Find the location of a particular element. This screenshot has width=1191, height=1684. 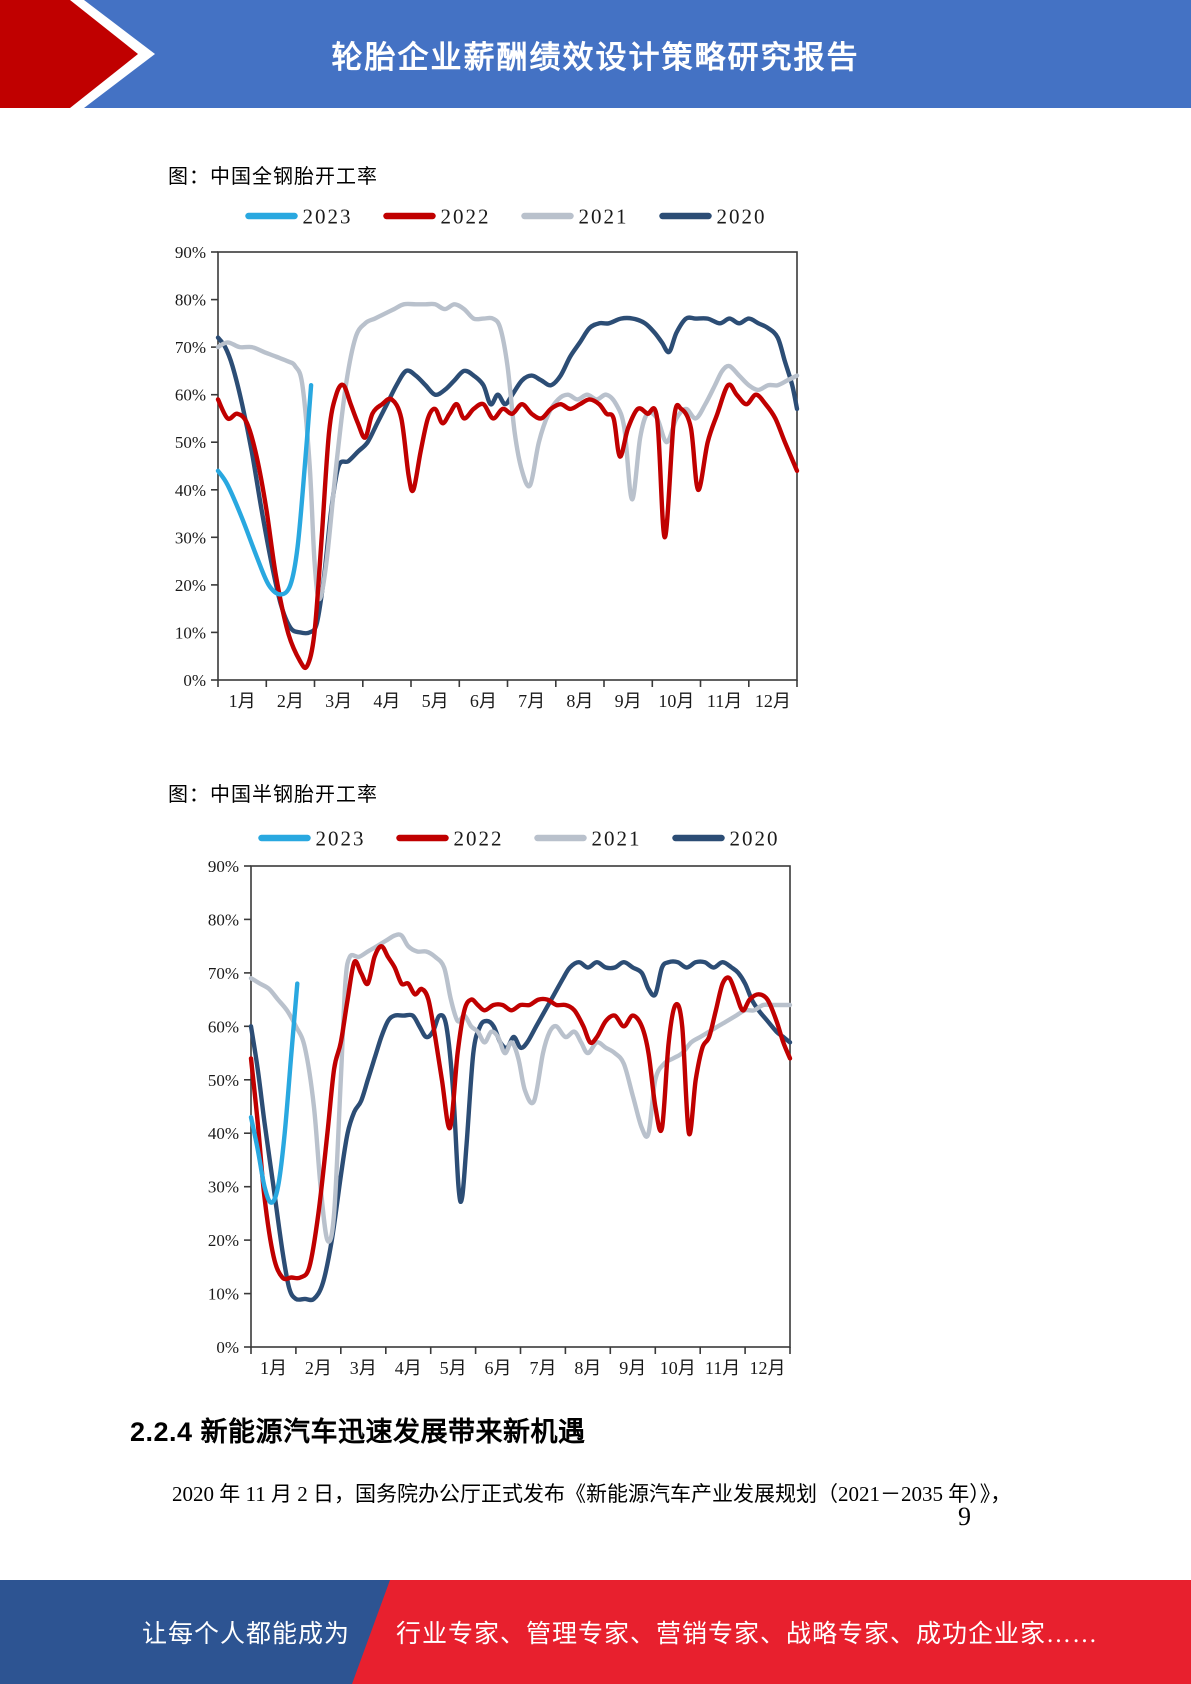

header-arrow-icon is located at coordinates (77, 54).